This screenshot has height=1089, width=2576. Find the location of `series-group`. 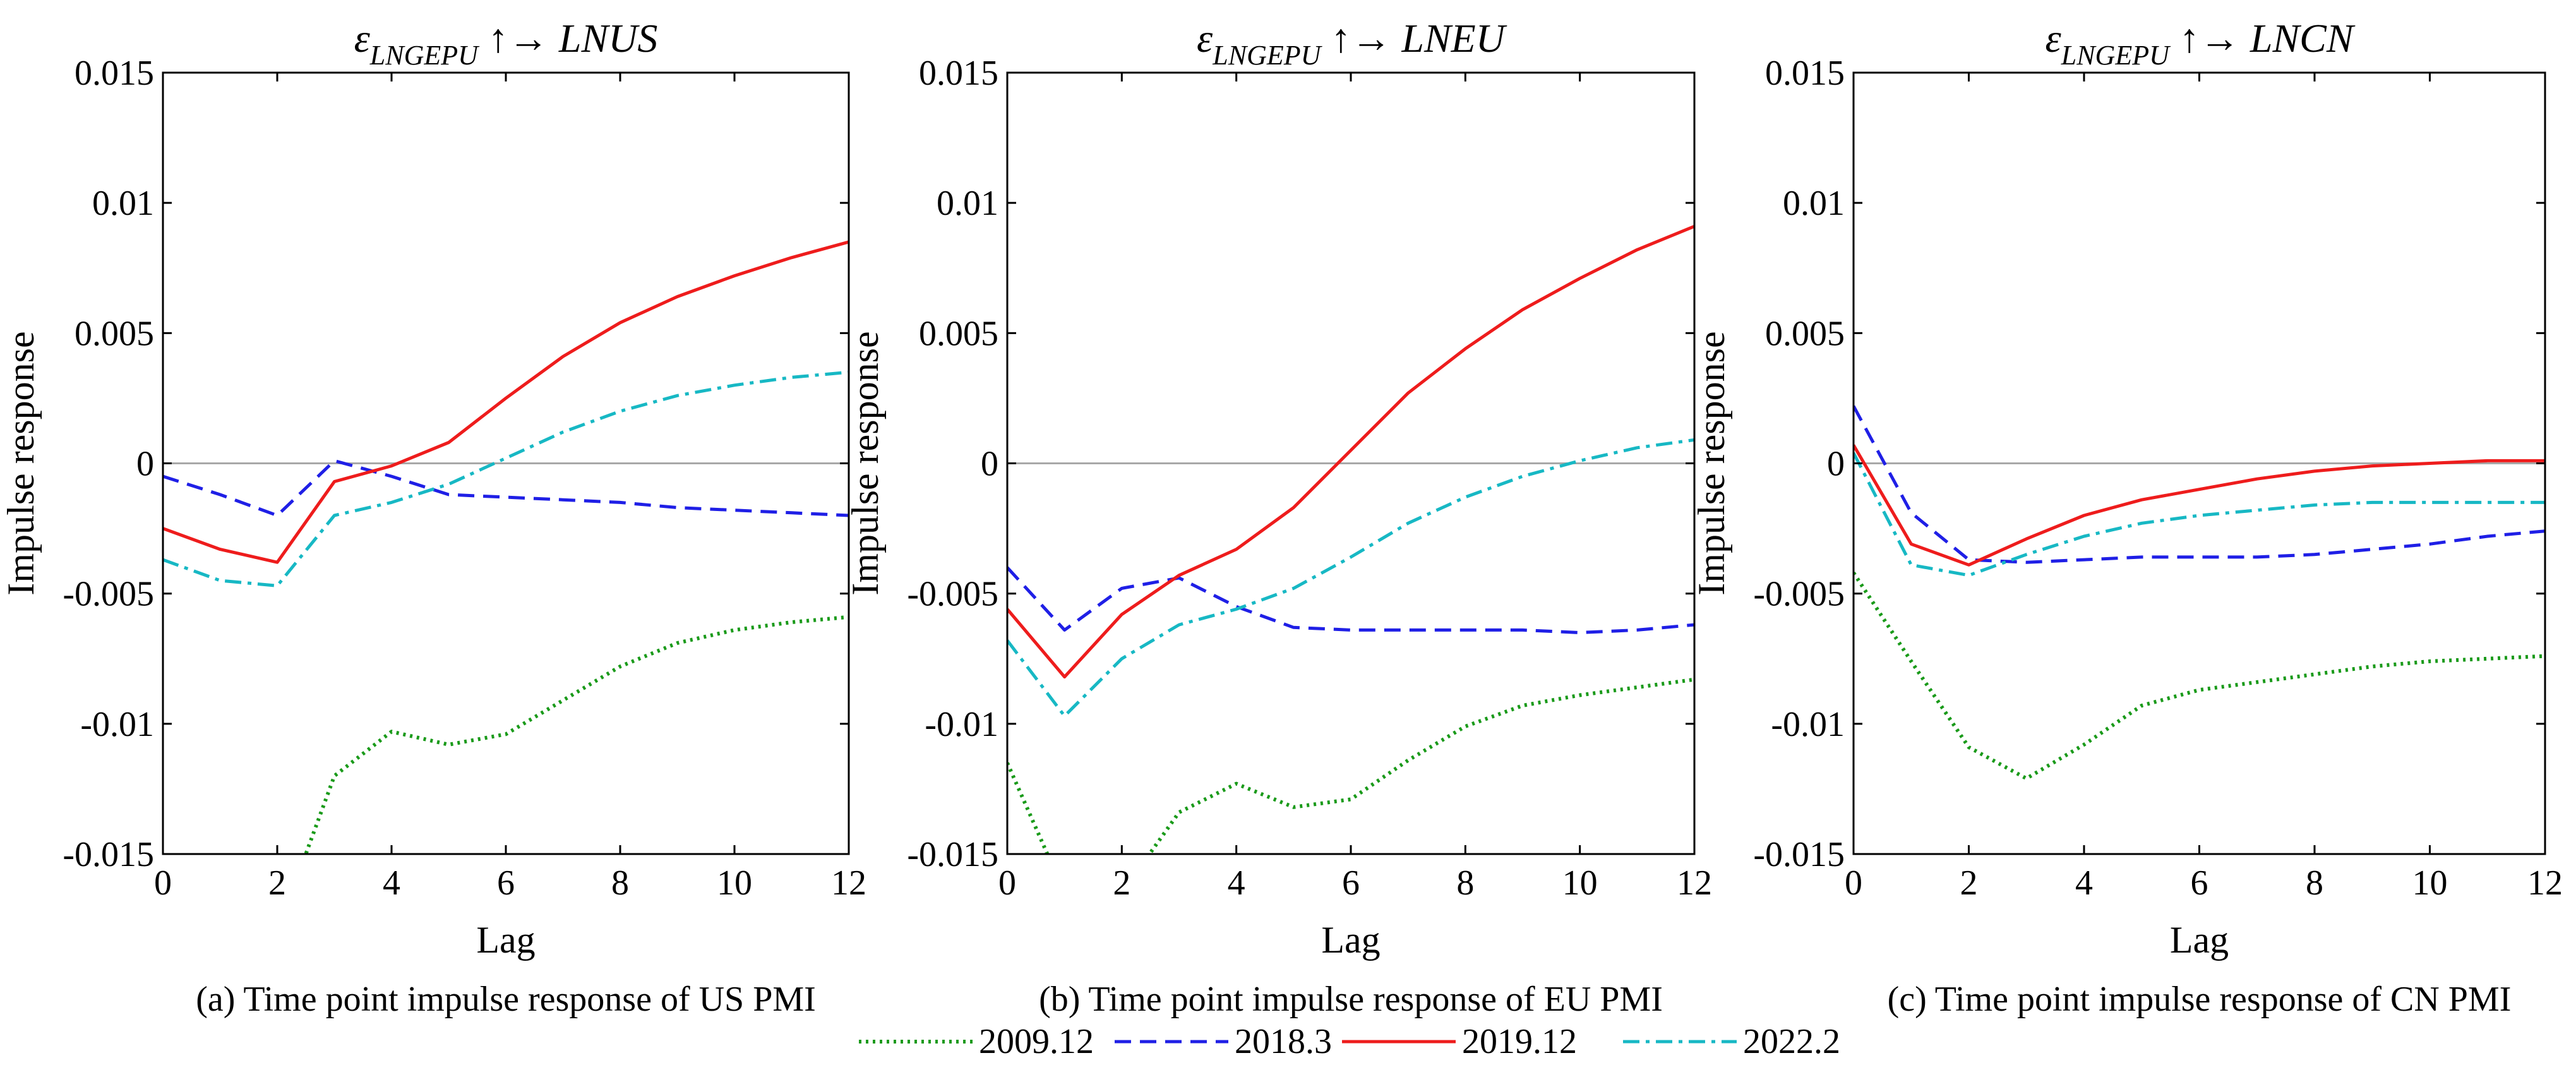

series-group is located at coordinates (2199, 593).